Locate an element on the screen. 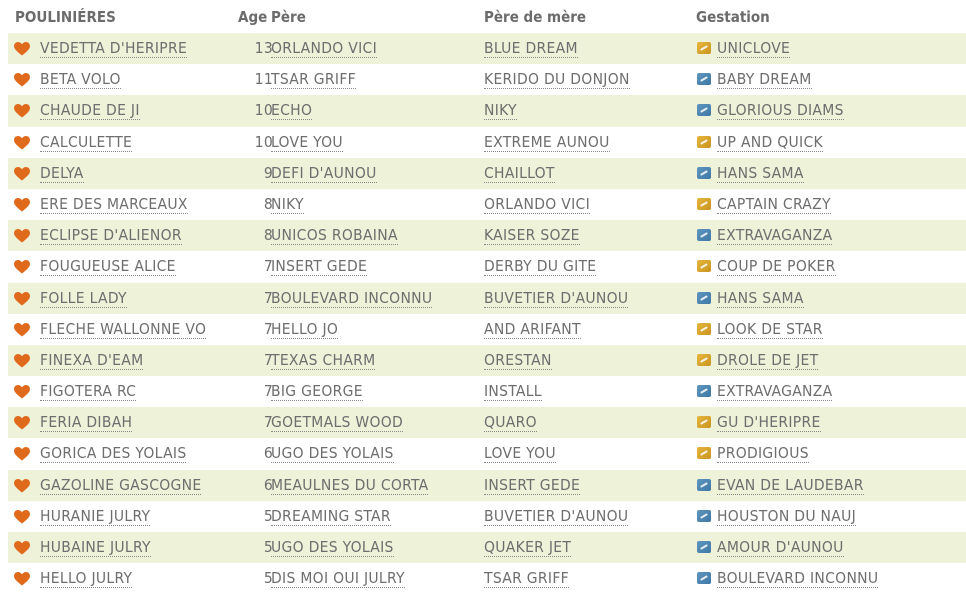  gestation-stallion-link: BOULEVARD INCONNU is located at coordinates (798, 579).